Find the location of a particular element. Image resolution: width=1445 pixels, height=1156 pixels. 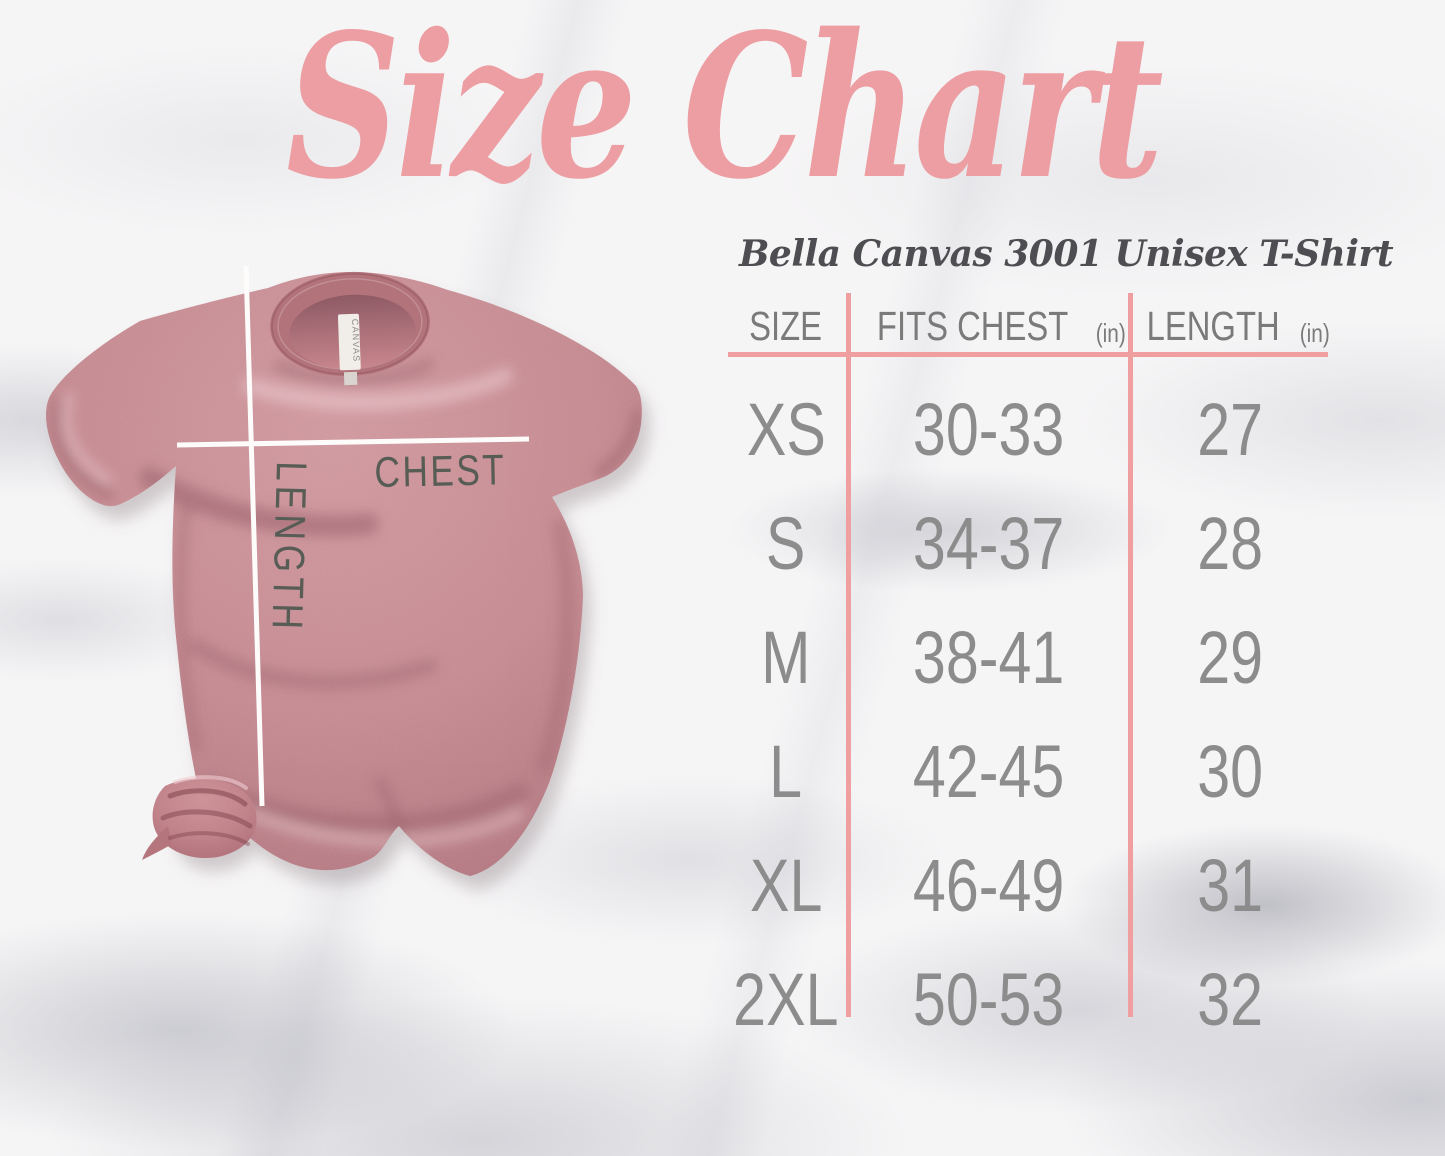

length-cell: 32 is located at coordinates (1230, 999).